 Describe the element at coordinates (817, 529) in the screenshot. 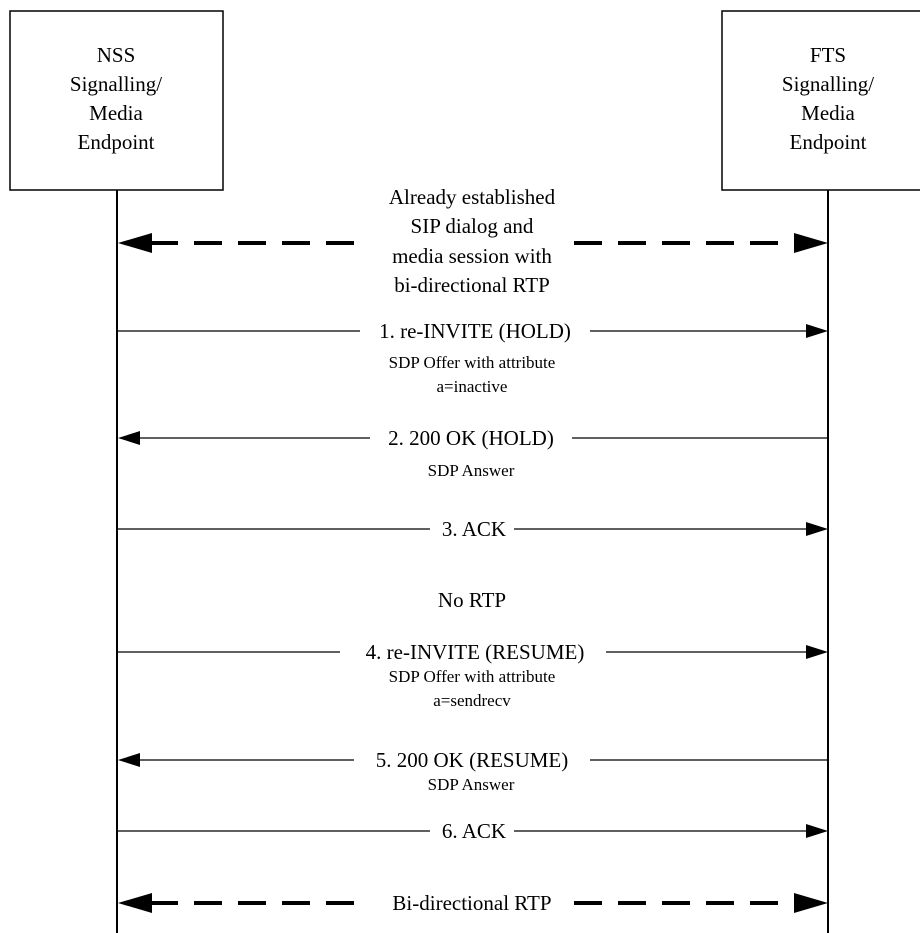

I see `message-3-arrowhead` at that location.